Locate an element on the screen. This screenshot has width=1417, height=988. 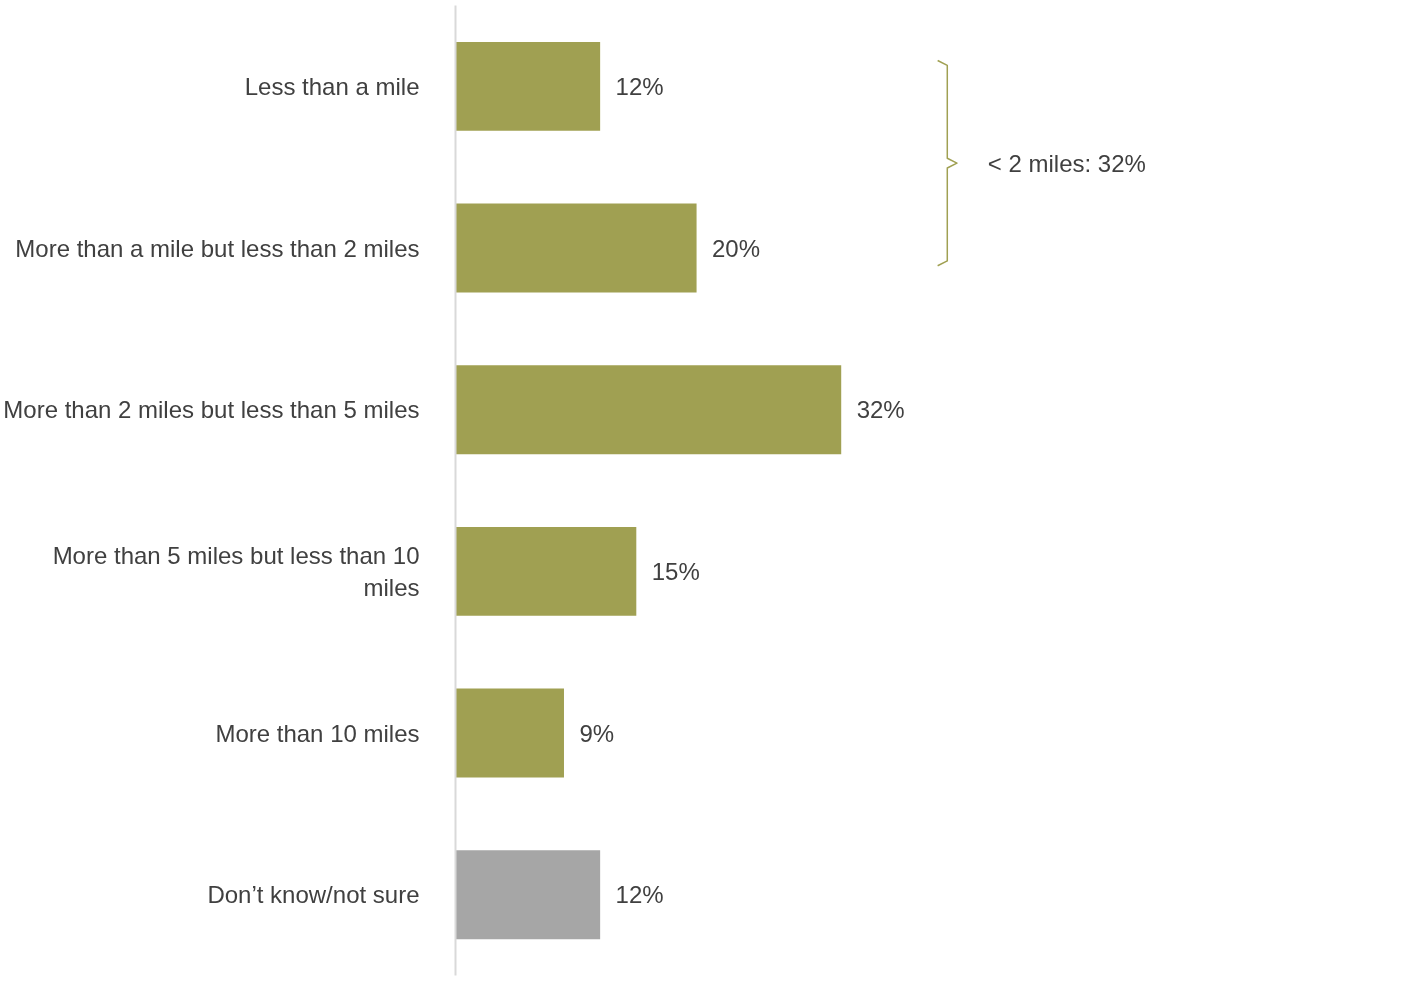
data-label: 15% is located at coordinates (675, 571).